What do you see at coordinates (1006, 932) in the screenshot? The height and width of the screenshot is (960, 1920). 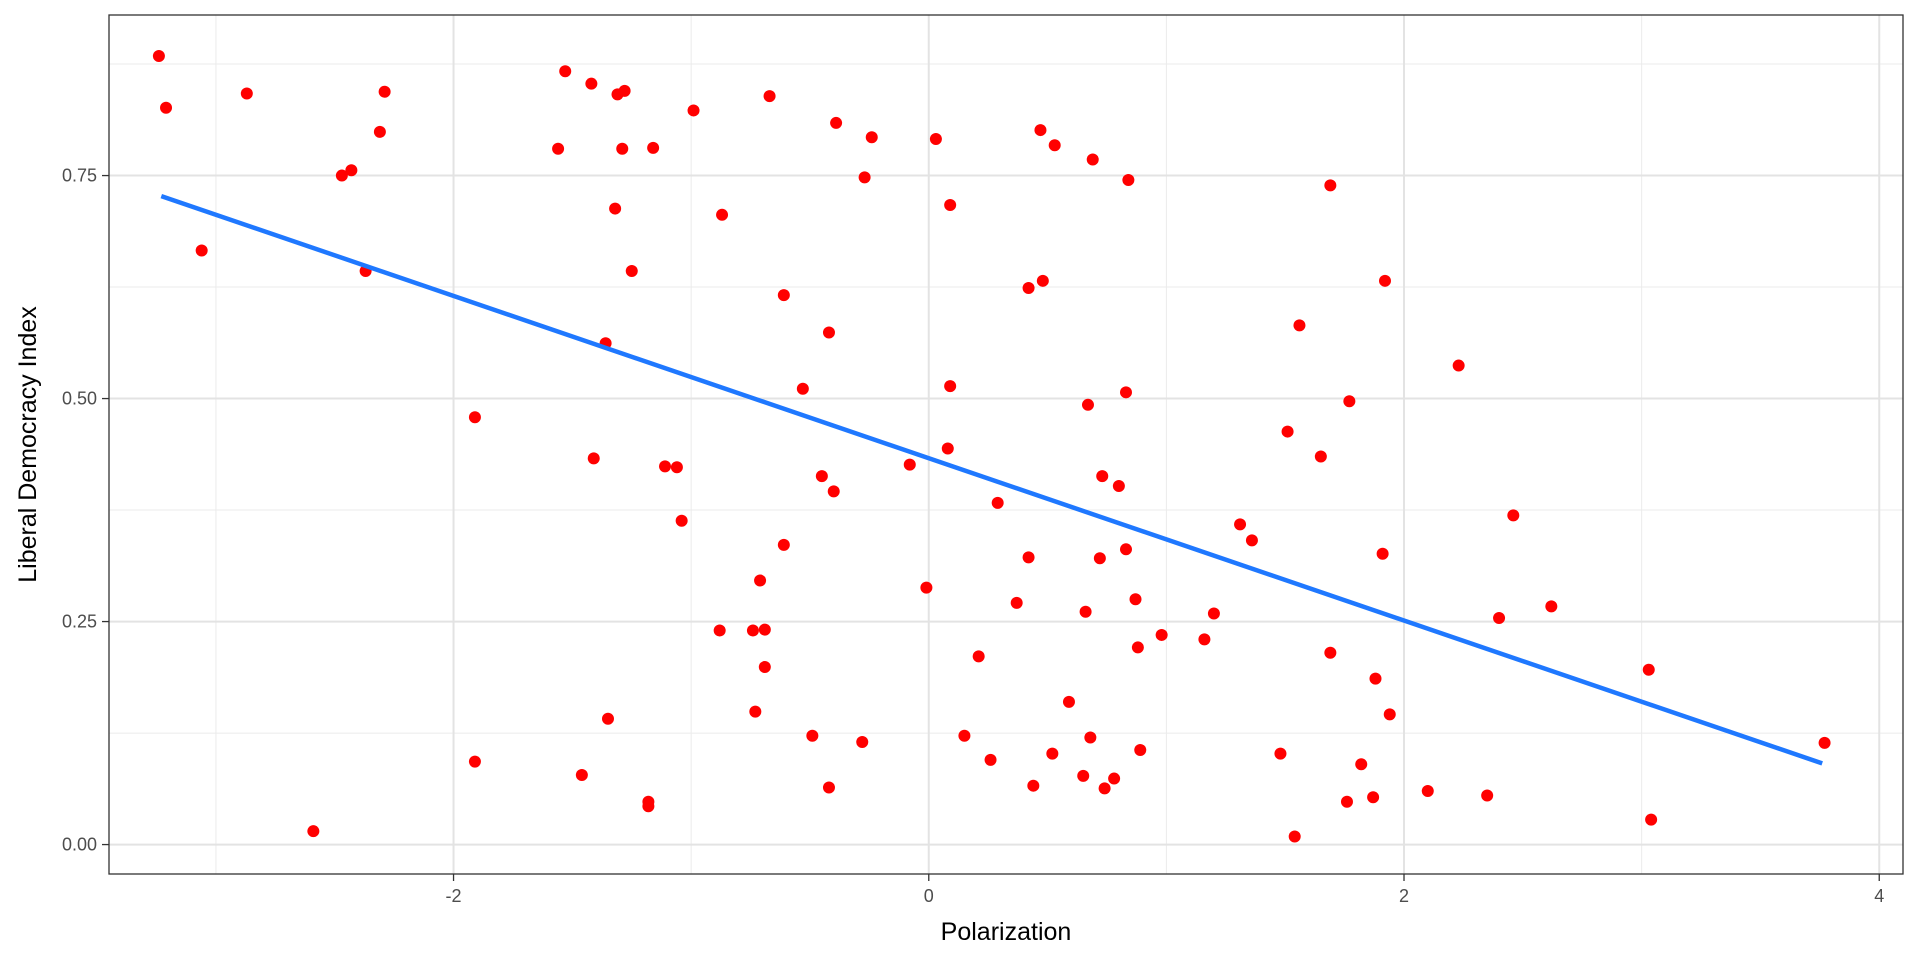 I see `x-axis-title: Polarization` at bounding box center [1006, 932].